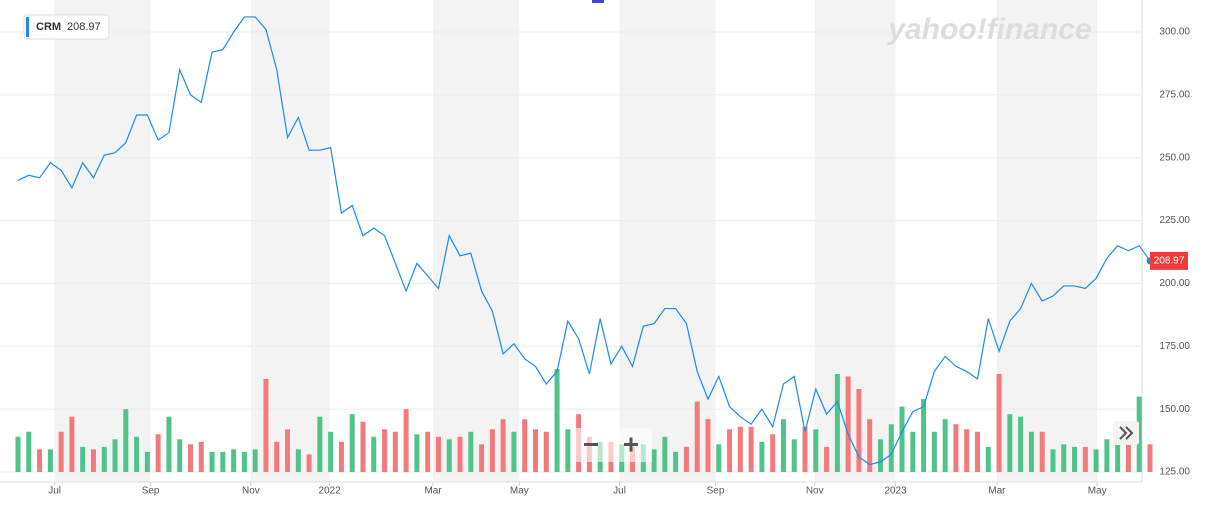 The width and height of the screenshot is (1210, 519). Describe the element at coordinates (895, 491) in the screenshot. I see `x-tick-label: 2023` at that location.